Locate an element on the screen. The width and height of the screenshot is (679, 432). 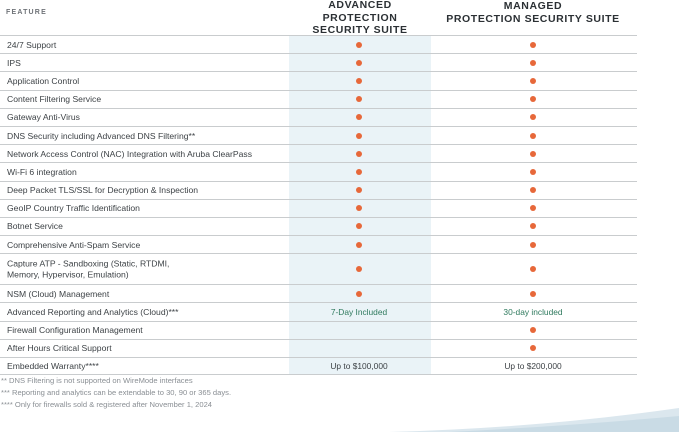
advanced-cell-text: 7-Day Included is located at coordinates (359, 312).